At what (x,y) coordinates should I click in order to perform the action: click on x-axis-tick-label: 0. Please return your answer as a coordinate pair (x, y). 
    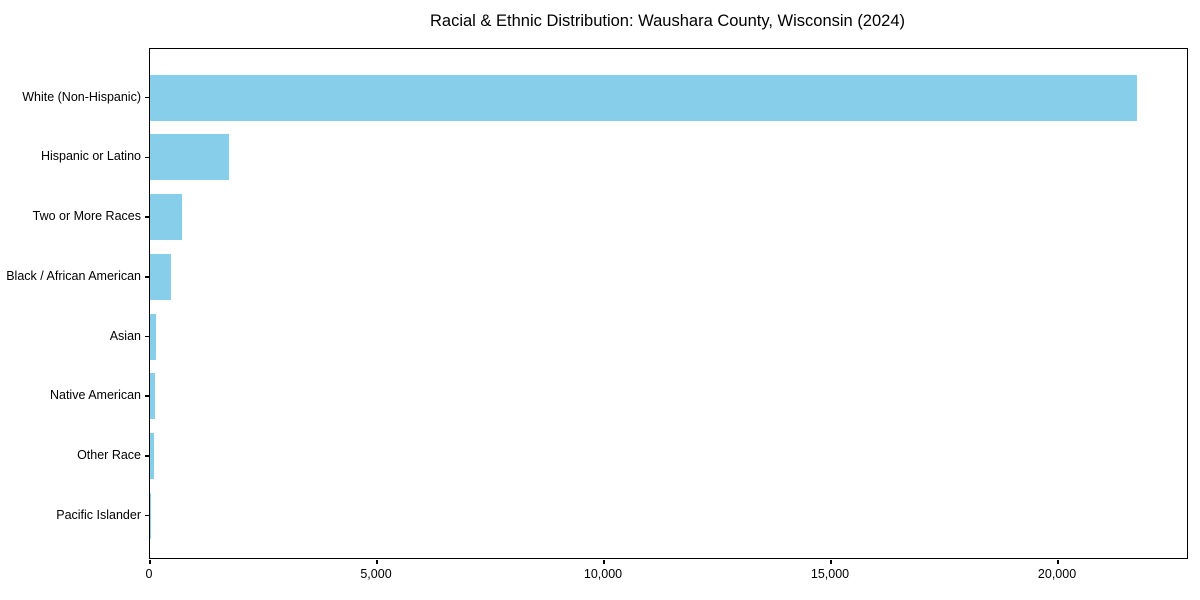
    Looking at the image, I should click on (149, 574).